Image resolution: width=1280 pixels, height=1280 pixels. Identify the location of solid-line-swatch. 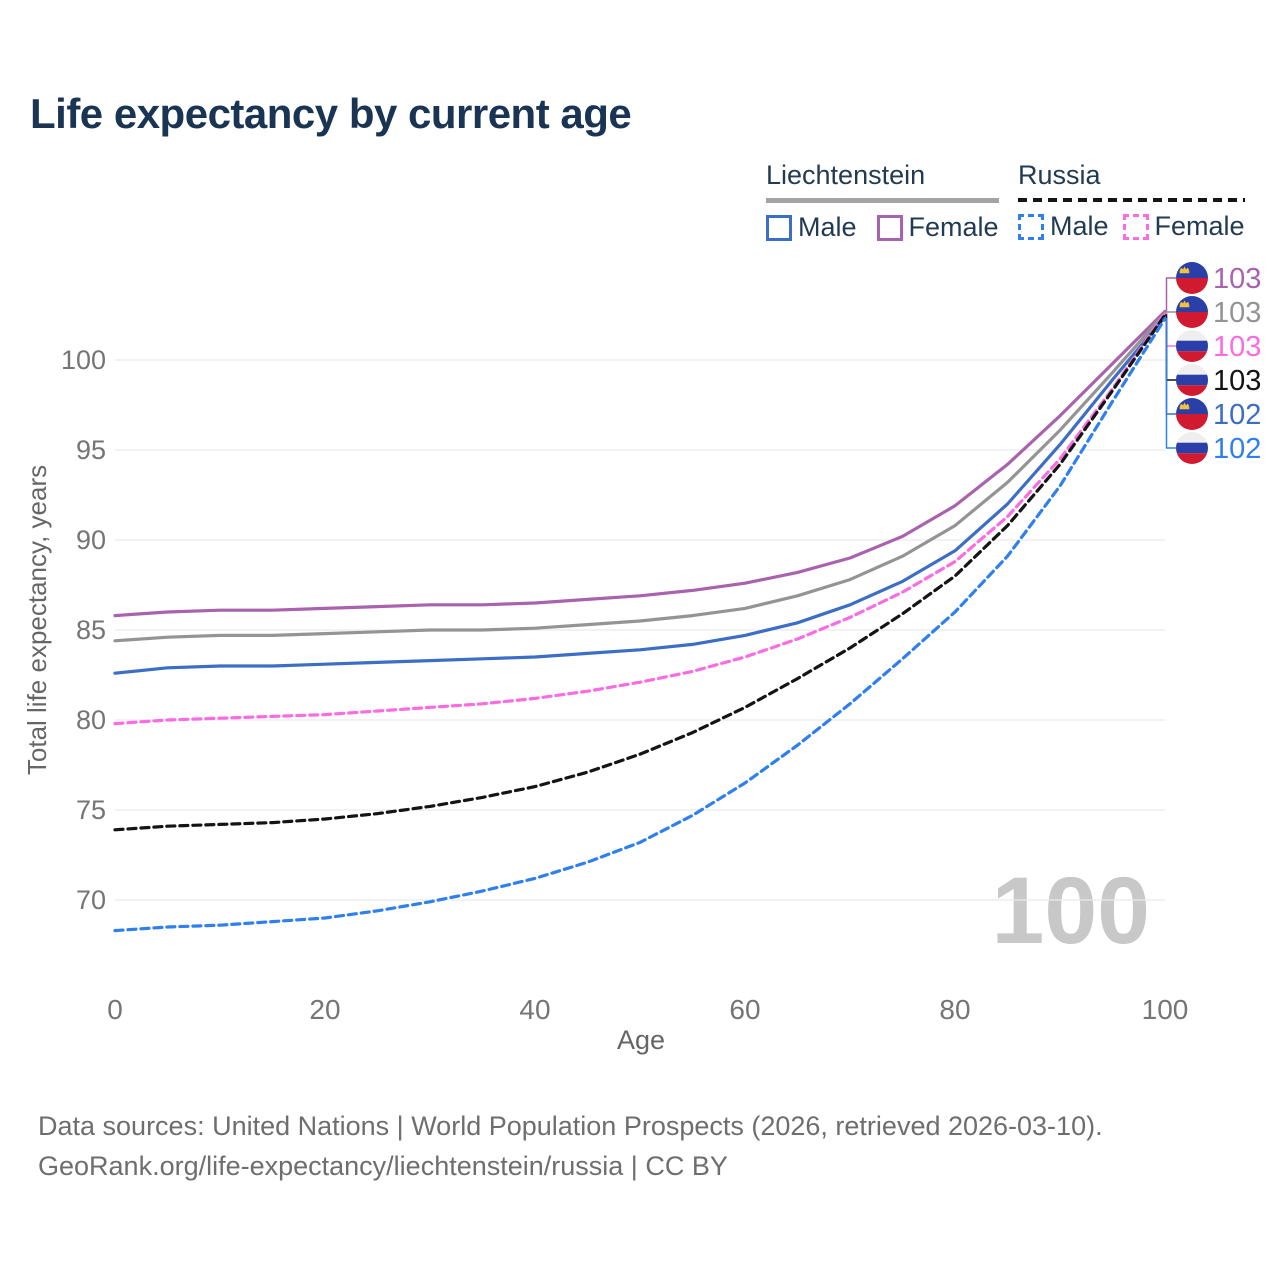
(882, 200).